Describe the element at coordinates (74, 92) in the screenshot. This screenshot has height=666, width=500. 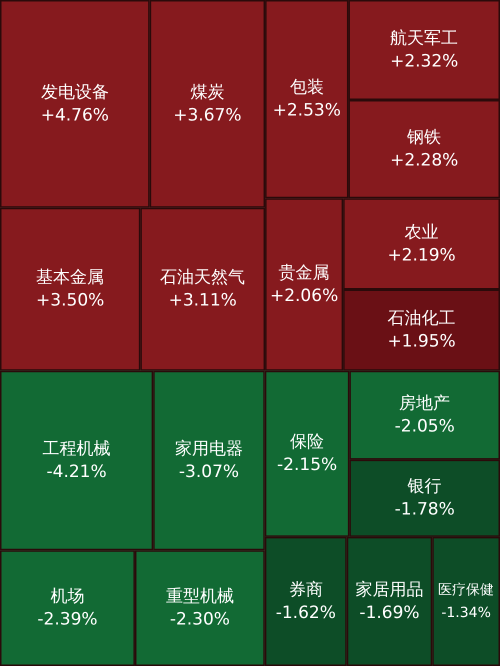
I see `category-label: 发电设备` at that location.